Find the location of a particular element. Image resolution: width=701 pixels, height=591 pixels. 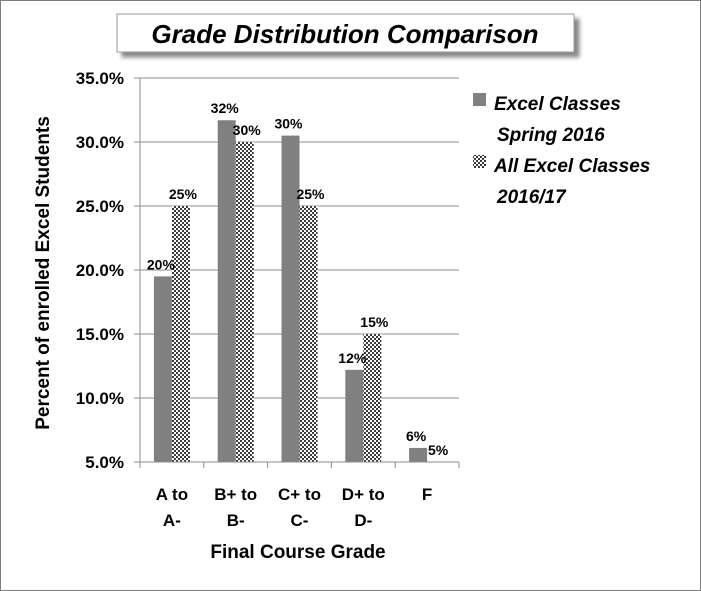

x-tick-labels: A to A- B+ to B- C+ to C- D+ to D- F is located at coordinates (294, 507).